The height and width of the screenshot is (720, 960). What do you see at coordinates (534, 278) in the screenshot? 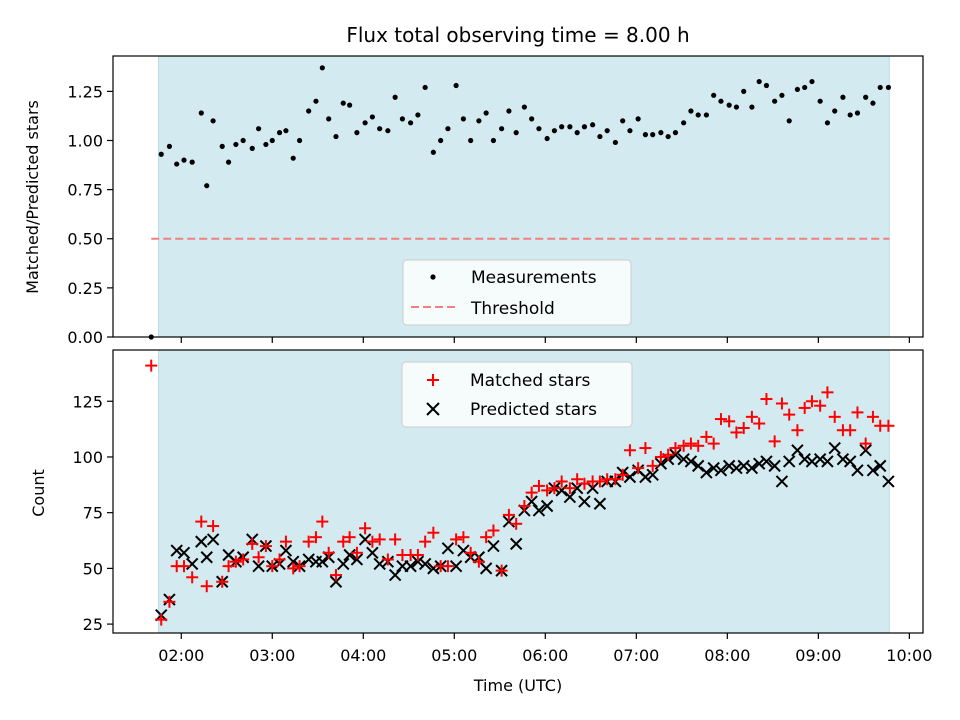
I see `measurements-legend-label: Measurements` at bounding box center [534, 278].